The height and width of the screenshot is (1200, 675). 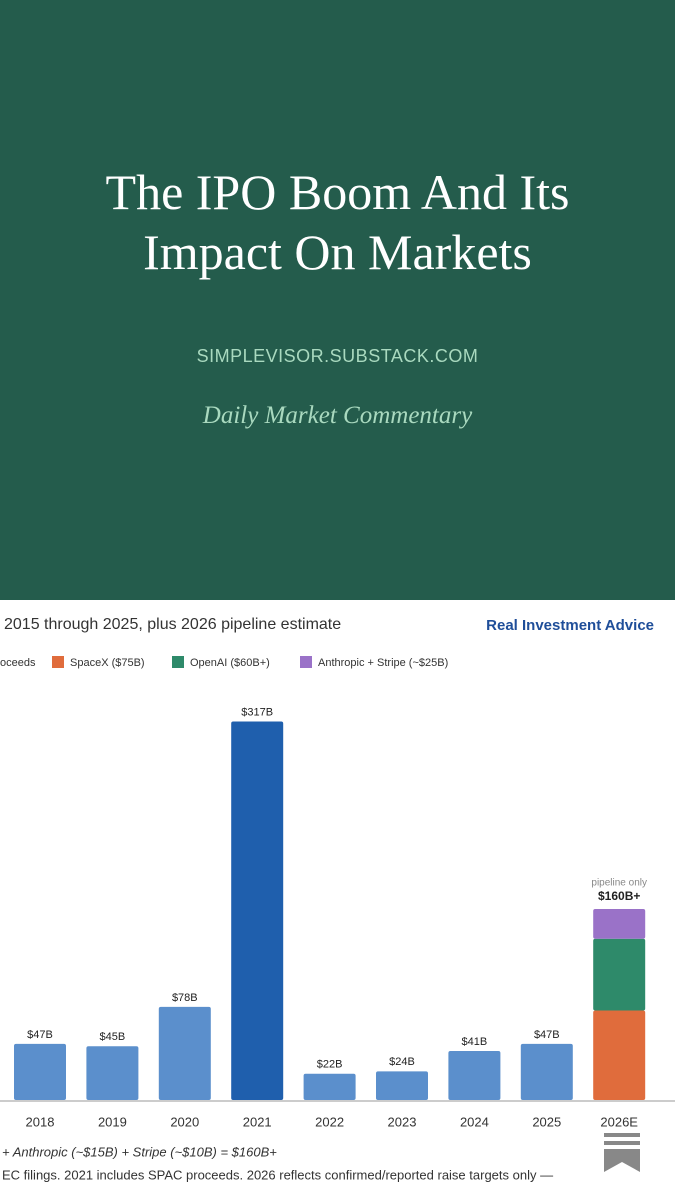 I want to click on x-tick-label: 2022, so click(x=329, y=1121).